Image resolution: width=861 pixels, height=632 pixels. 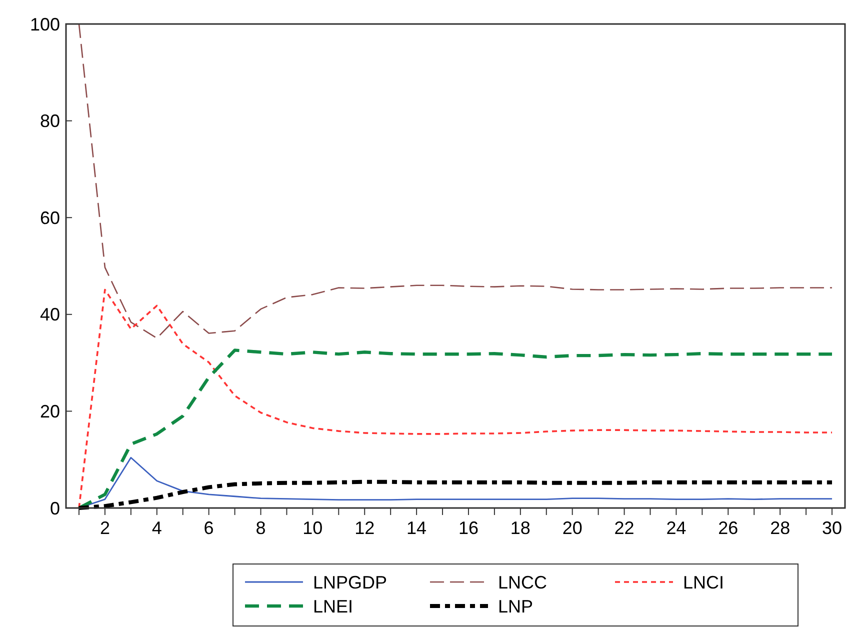 I want to click on legend-label: LNCC, so click(x=523, y=582).